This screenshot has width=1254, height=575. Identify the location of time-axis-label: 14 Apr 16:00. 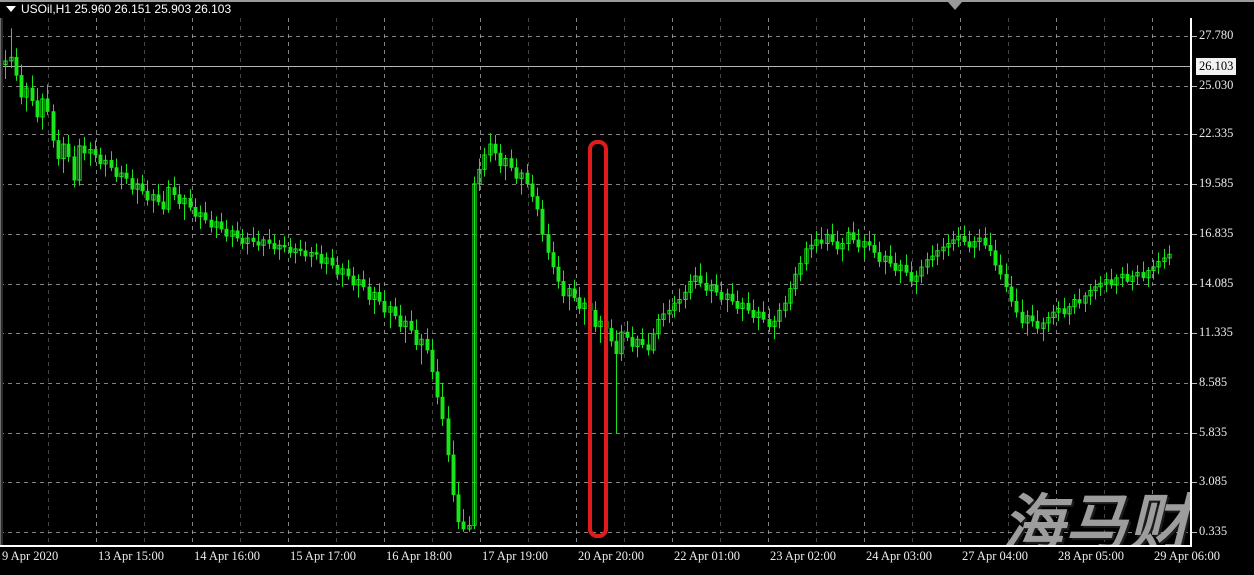
(227, 556).